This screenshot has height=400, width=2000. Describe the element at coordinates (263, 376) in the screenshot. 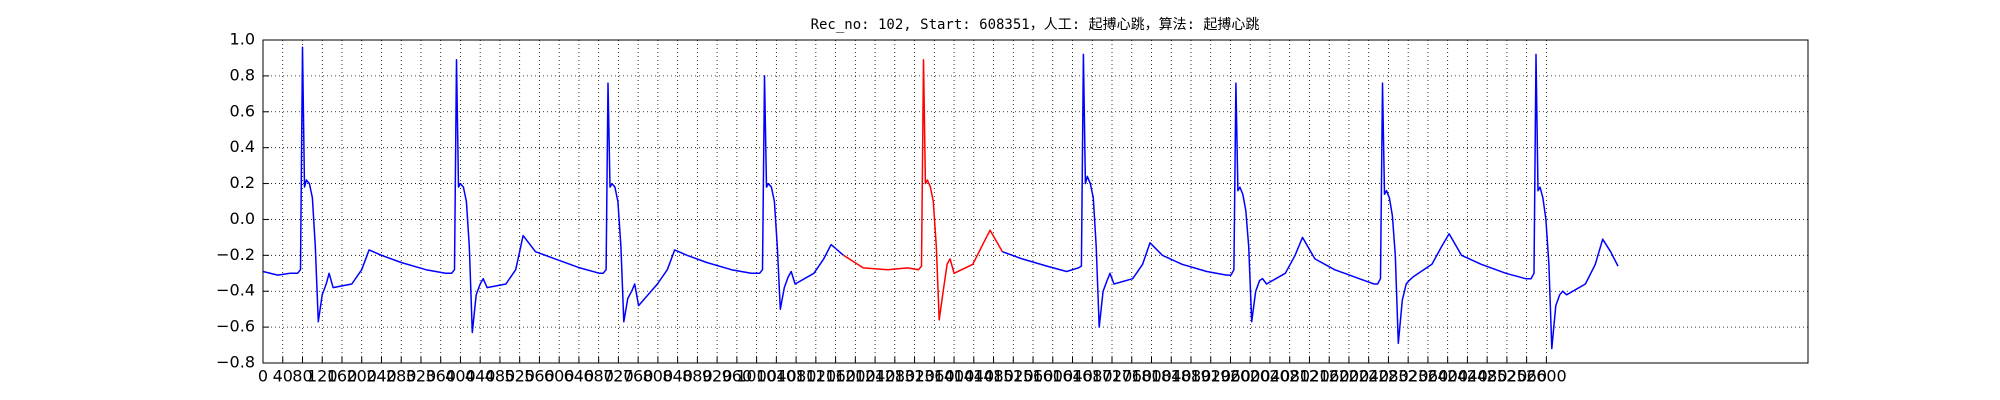

I see `x-tick-label: 0` at that location.